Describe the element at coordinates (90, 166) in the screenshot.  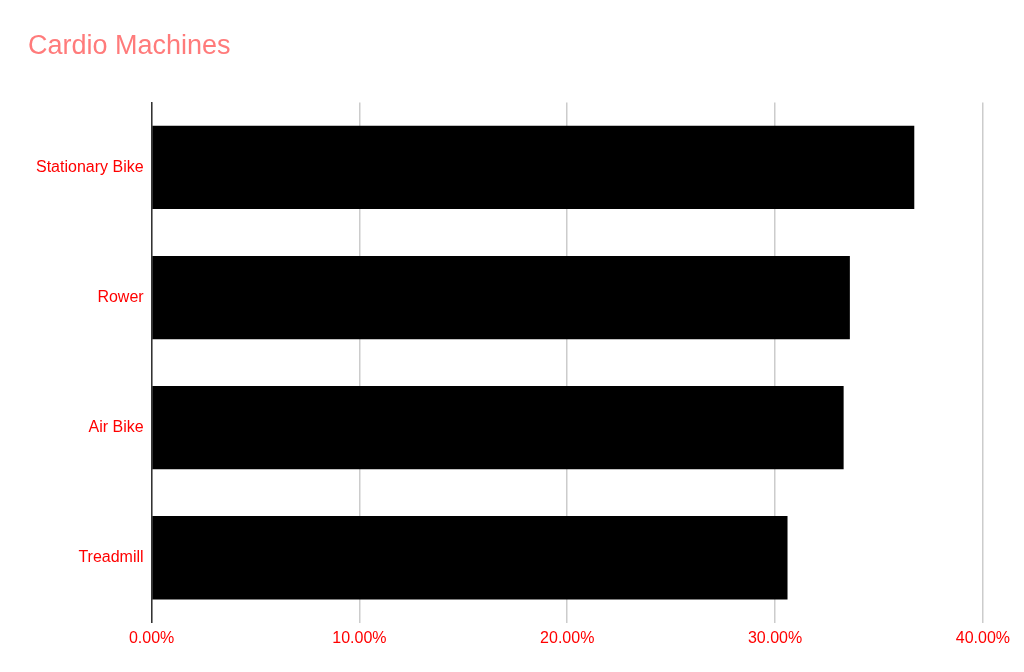
I see `y-tick-label: Stationary Bike` at that location.